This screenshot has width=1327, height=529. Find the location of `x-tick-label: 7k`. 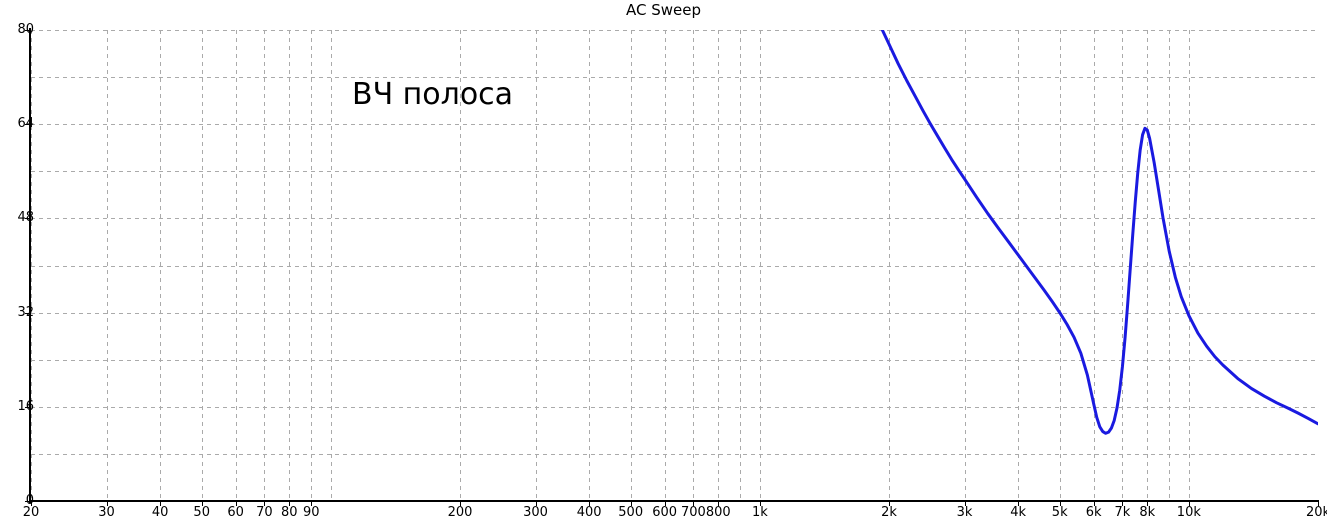

x-tick-label: 7k is located at coordinates (1122, 512).